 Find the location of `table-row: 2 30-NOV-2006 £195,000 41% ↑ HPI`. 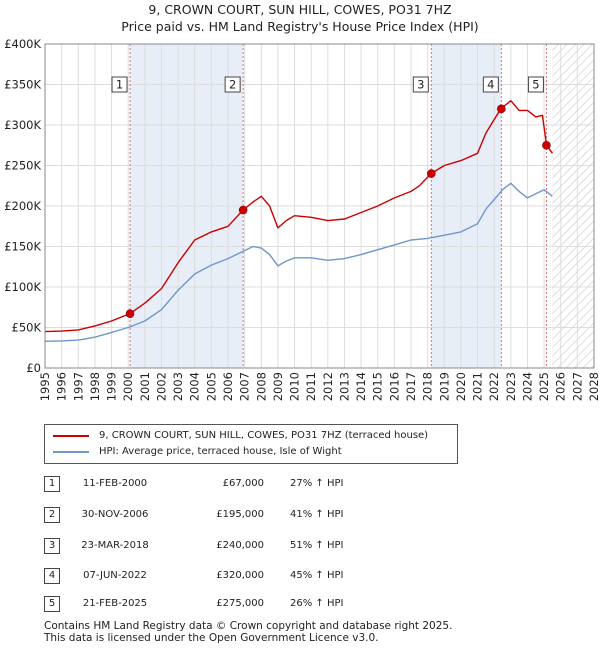

table-row: 2 30-NOV-2006 £195,000 41% ↑ HPI is located at coordinates (300, 517).